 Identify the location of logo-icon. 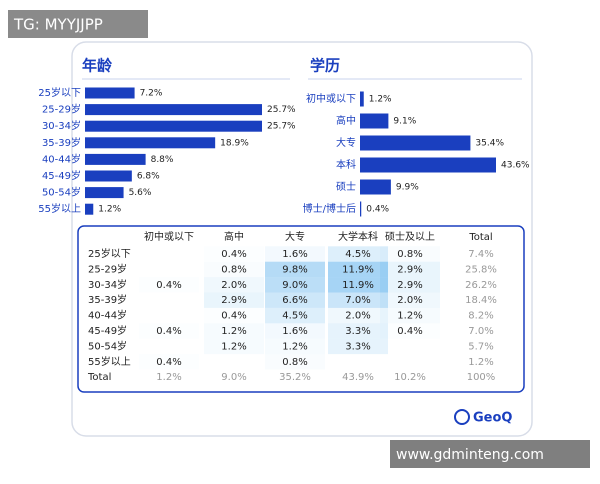
(462, 417).